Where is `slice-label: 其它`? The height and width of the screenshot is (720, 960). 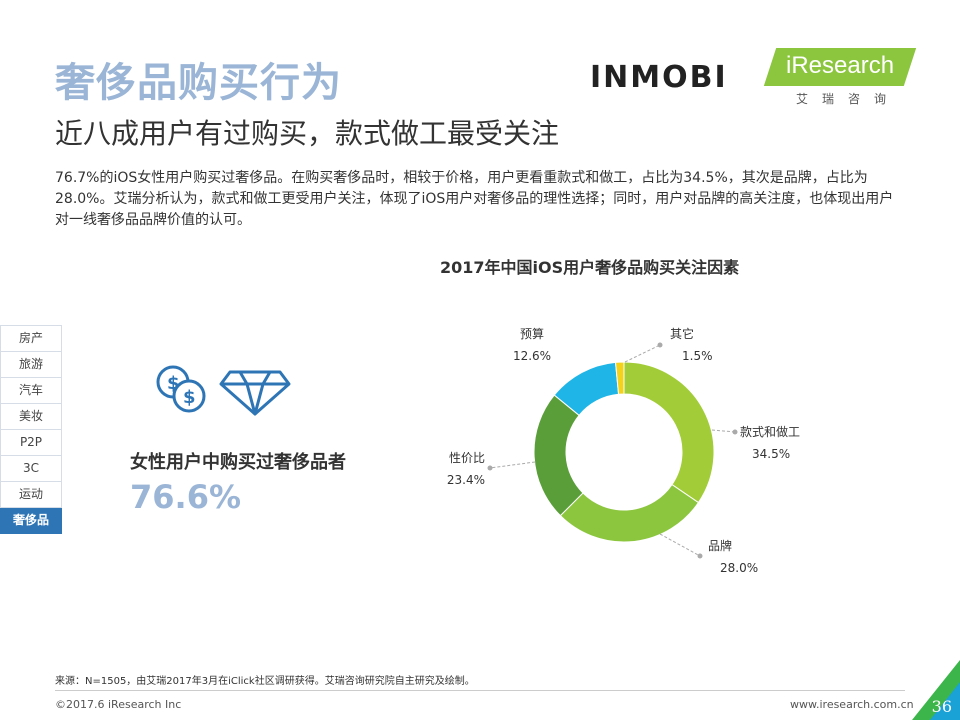
slice-label: 其它 is located at coordinates (682, 333).